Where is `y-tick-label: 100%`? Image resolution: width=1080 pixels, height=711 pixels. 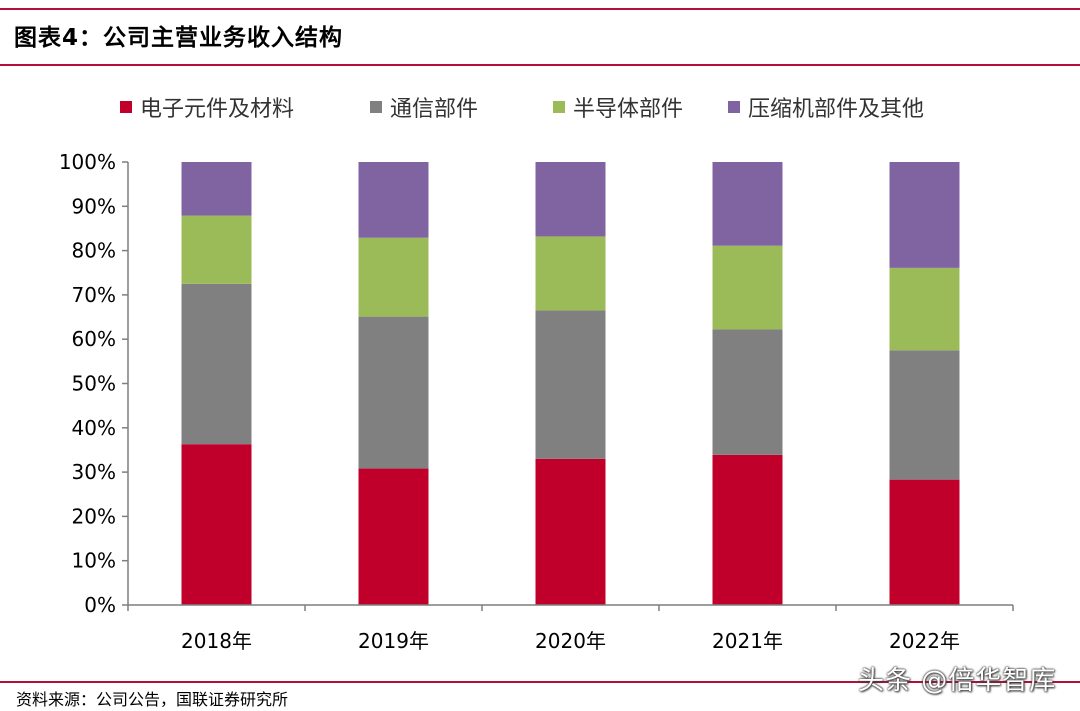
y-tick-label: 100% is located at coordinates (87, 162).